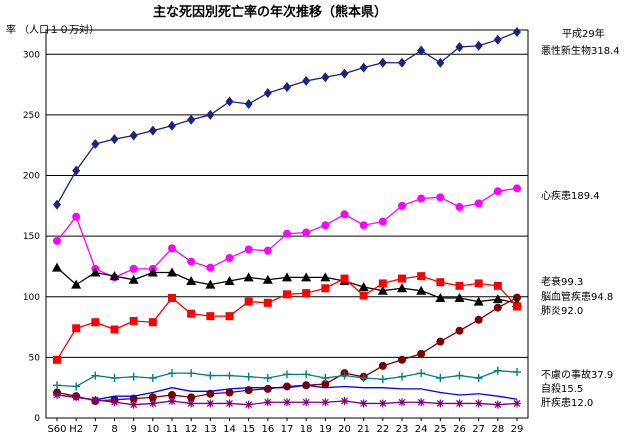 This screenshot has width=624, height=436. Describe the element at coordinates (76, 429) in the screenshot. I see `x-tick-label: H2` at that location.